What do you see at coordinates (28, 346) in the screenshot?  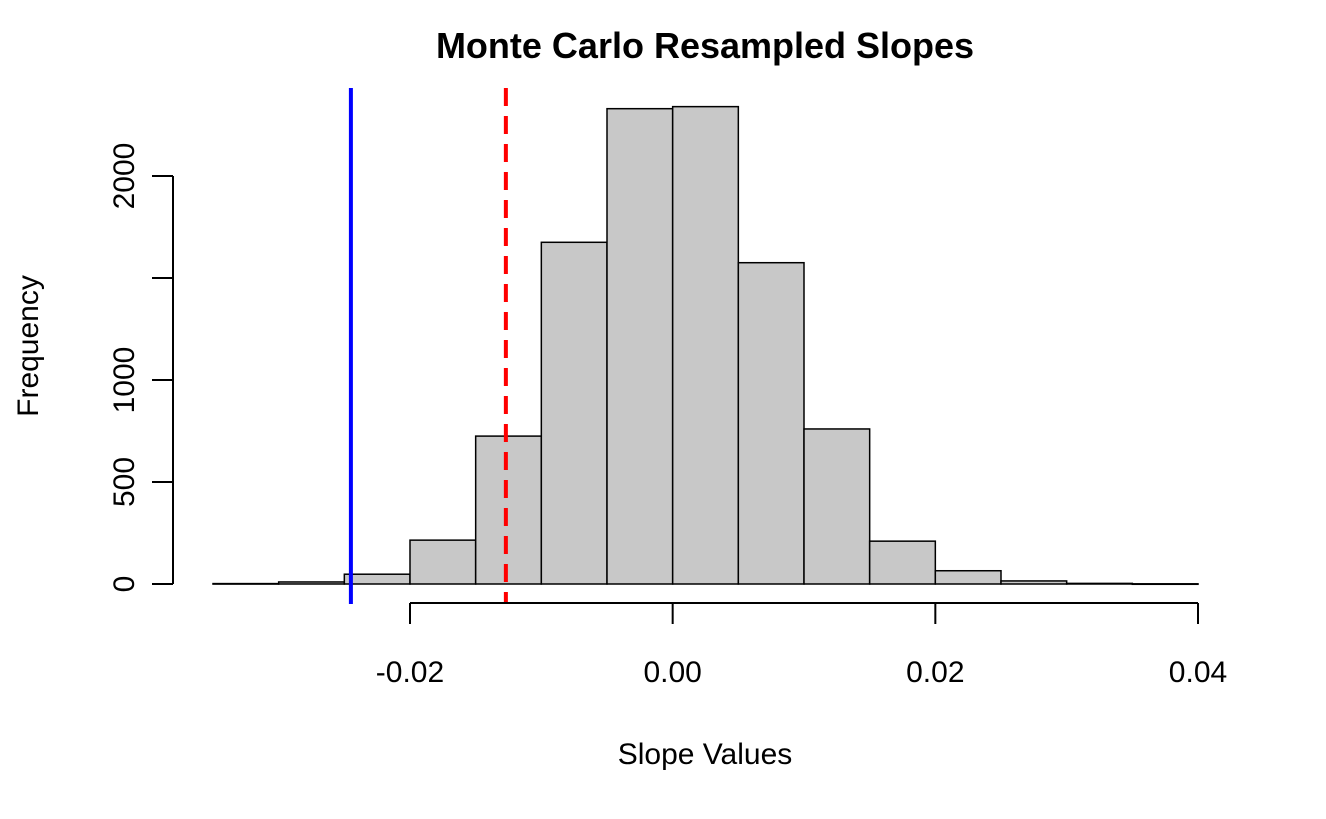 I see `y-axis-label: Frequency` at bounding box center [28, 346].